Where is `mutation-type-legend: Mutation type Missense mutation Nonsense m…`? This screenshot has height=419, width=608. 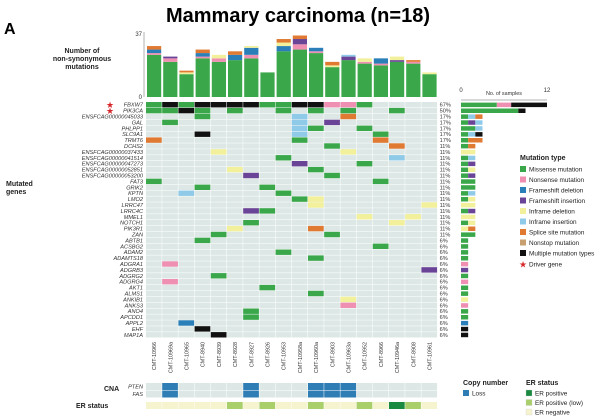
mutation-type-legend: Mutation type Missense mutation Nonsense m… is located at coordinates (556, 213).